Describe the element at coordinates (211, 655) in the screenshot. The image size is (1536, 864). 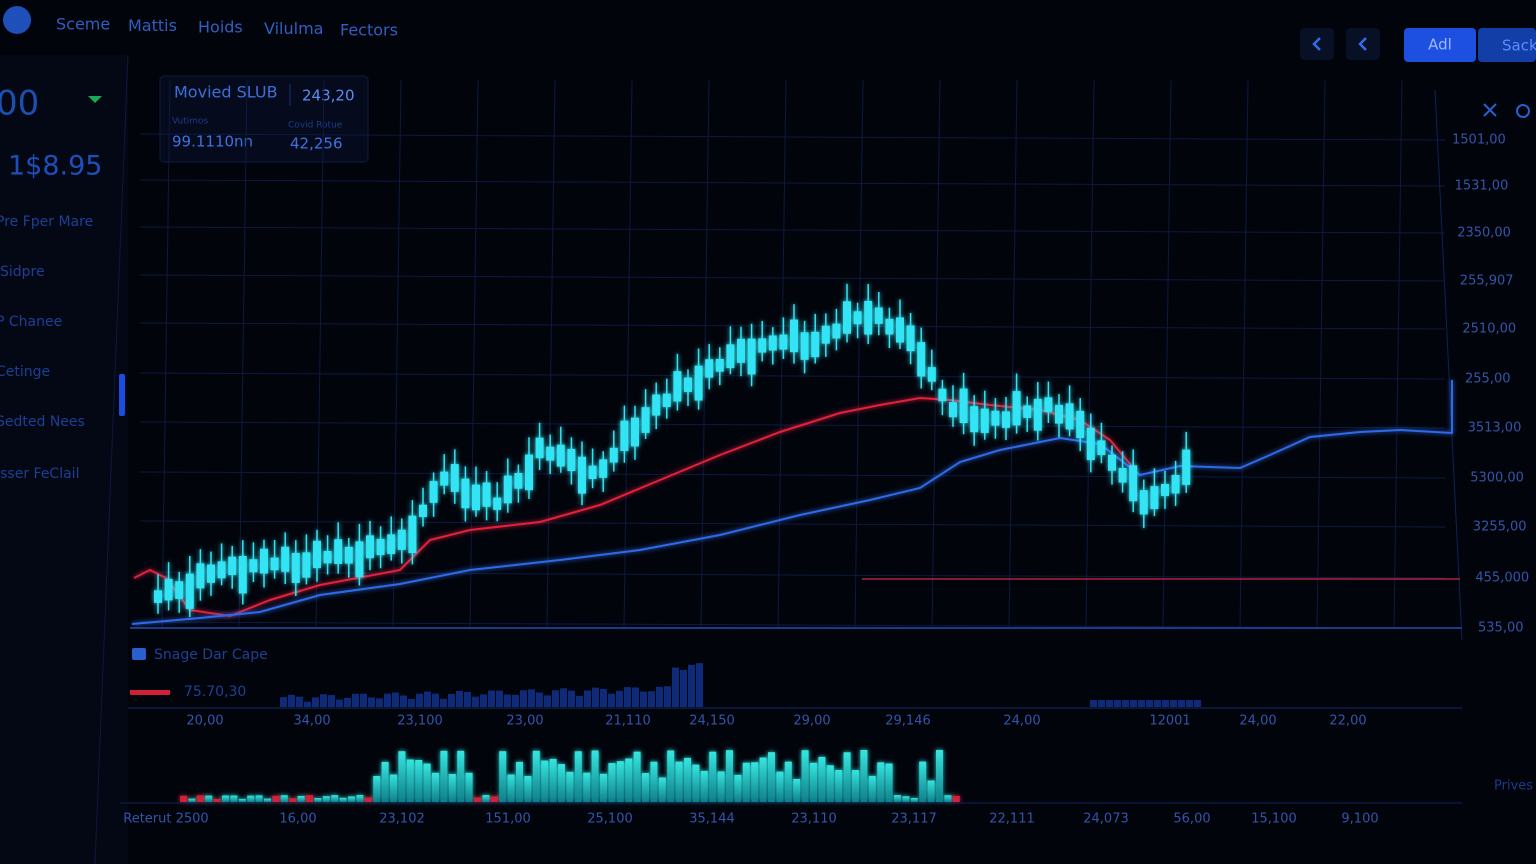
I see `legend-title: Snage Dar Cape` at that location.